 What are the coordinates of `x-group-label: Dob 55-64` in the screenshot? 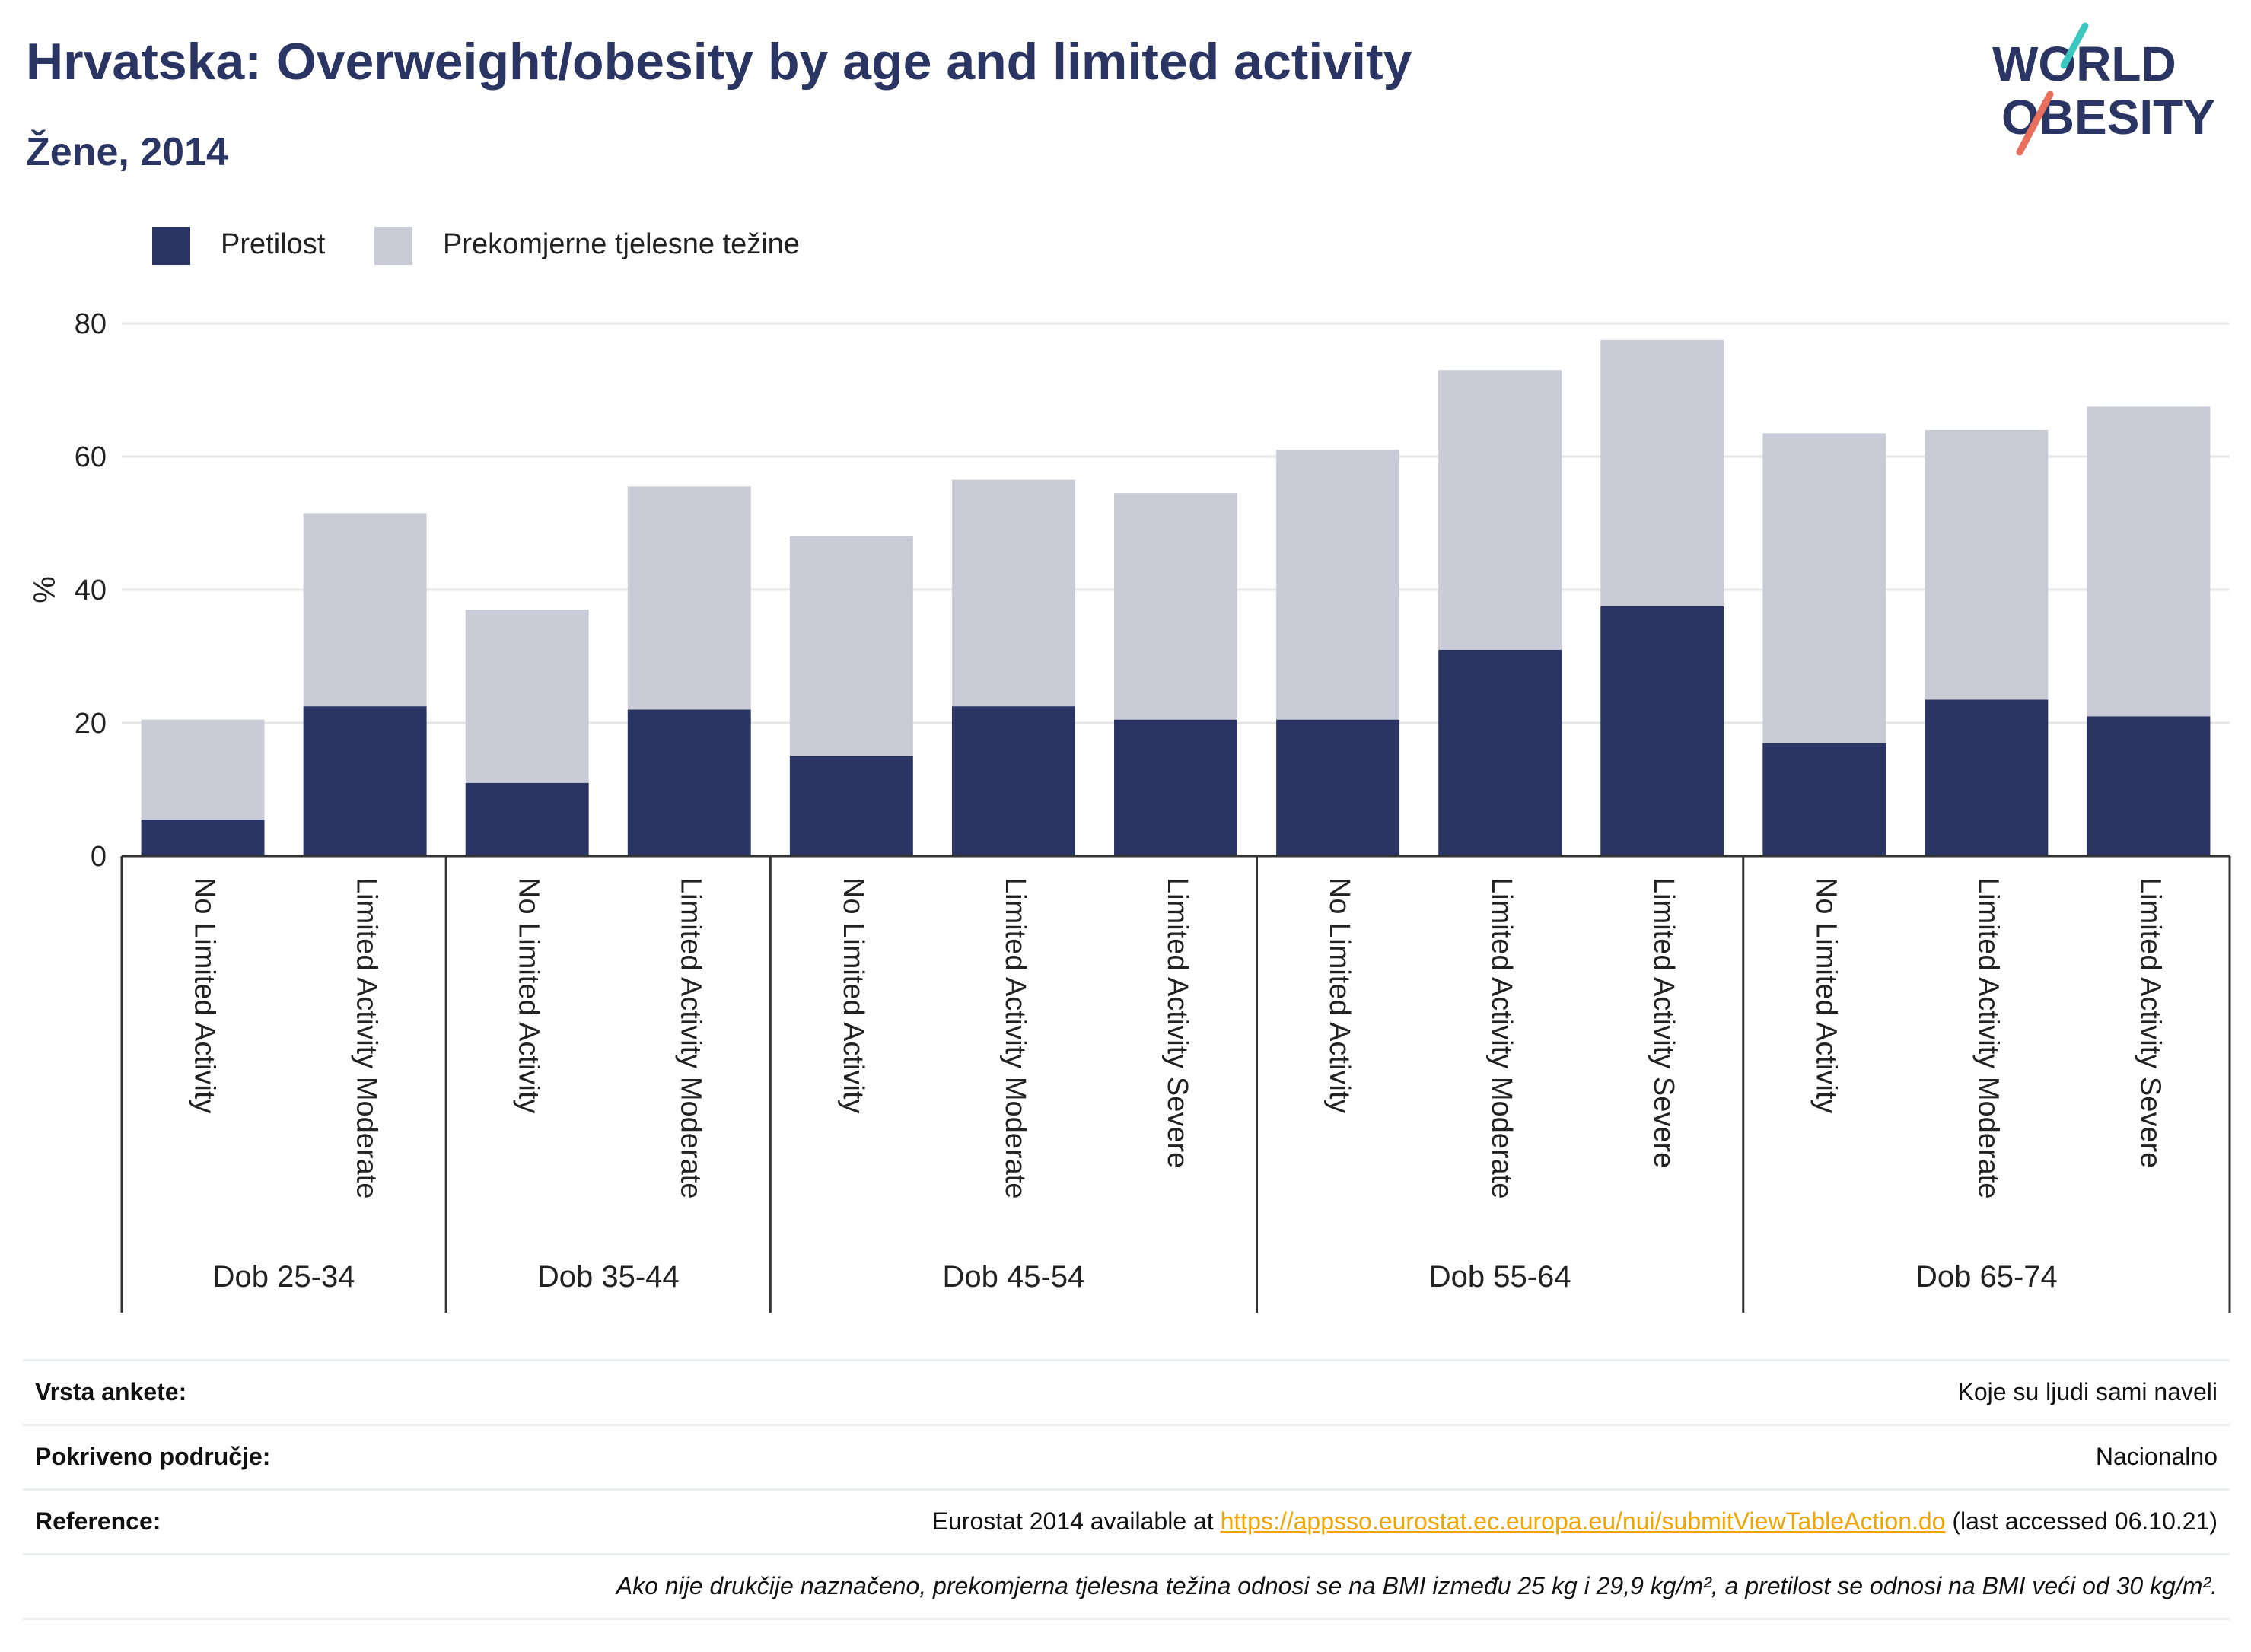 It's located at (1500, 1277).